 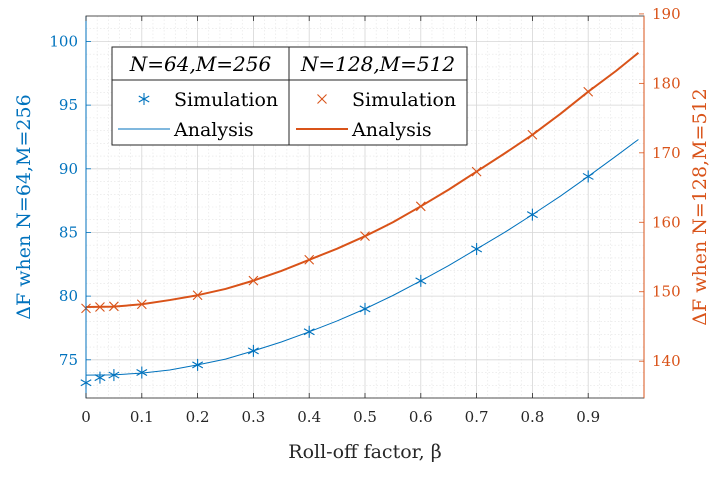 I want to click on legend-asterisk-marker, so click(x=144, y=99).